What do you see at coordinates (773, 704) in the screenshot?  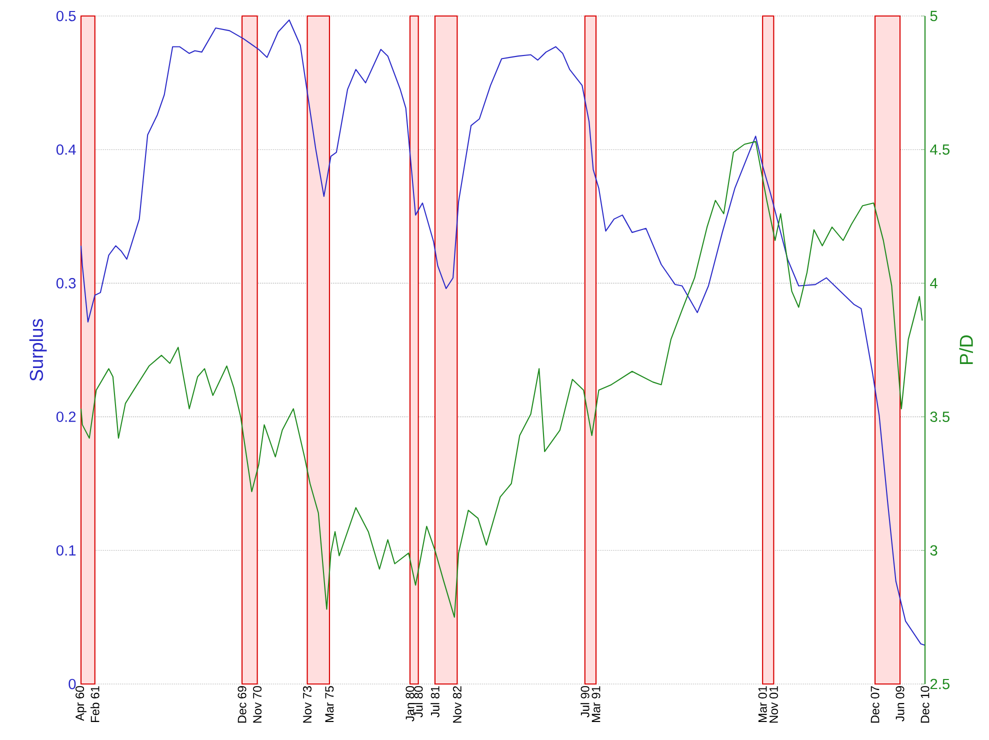 I see `x-tick-label: Nov 01` at bounding box center [773, 704].